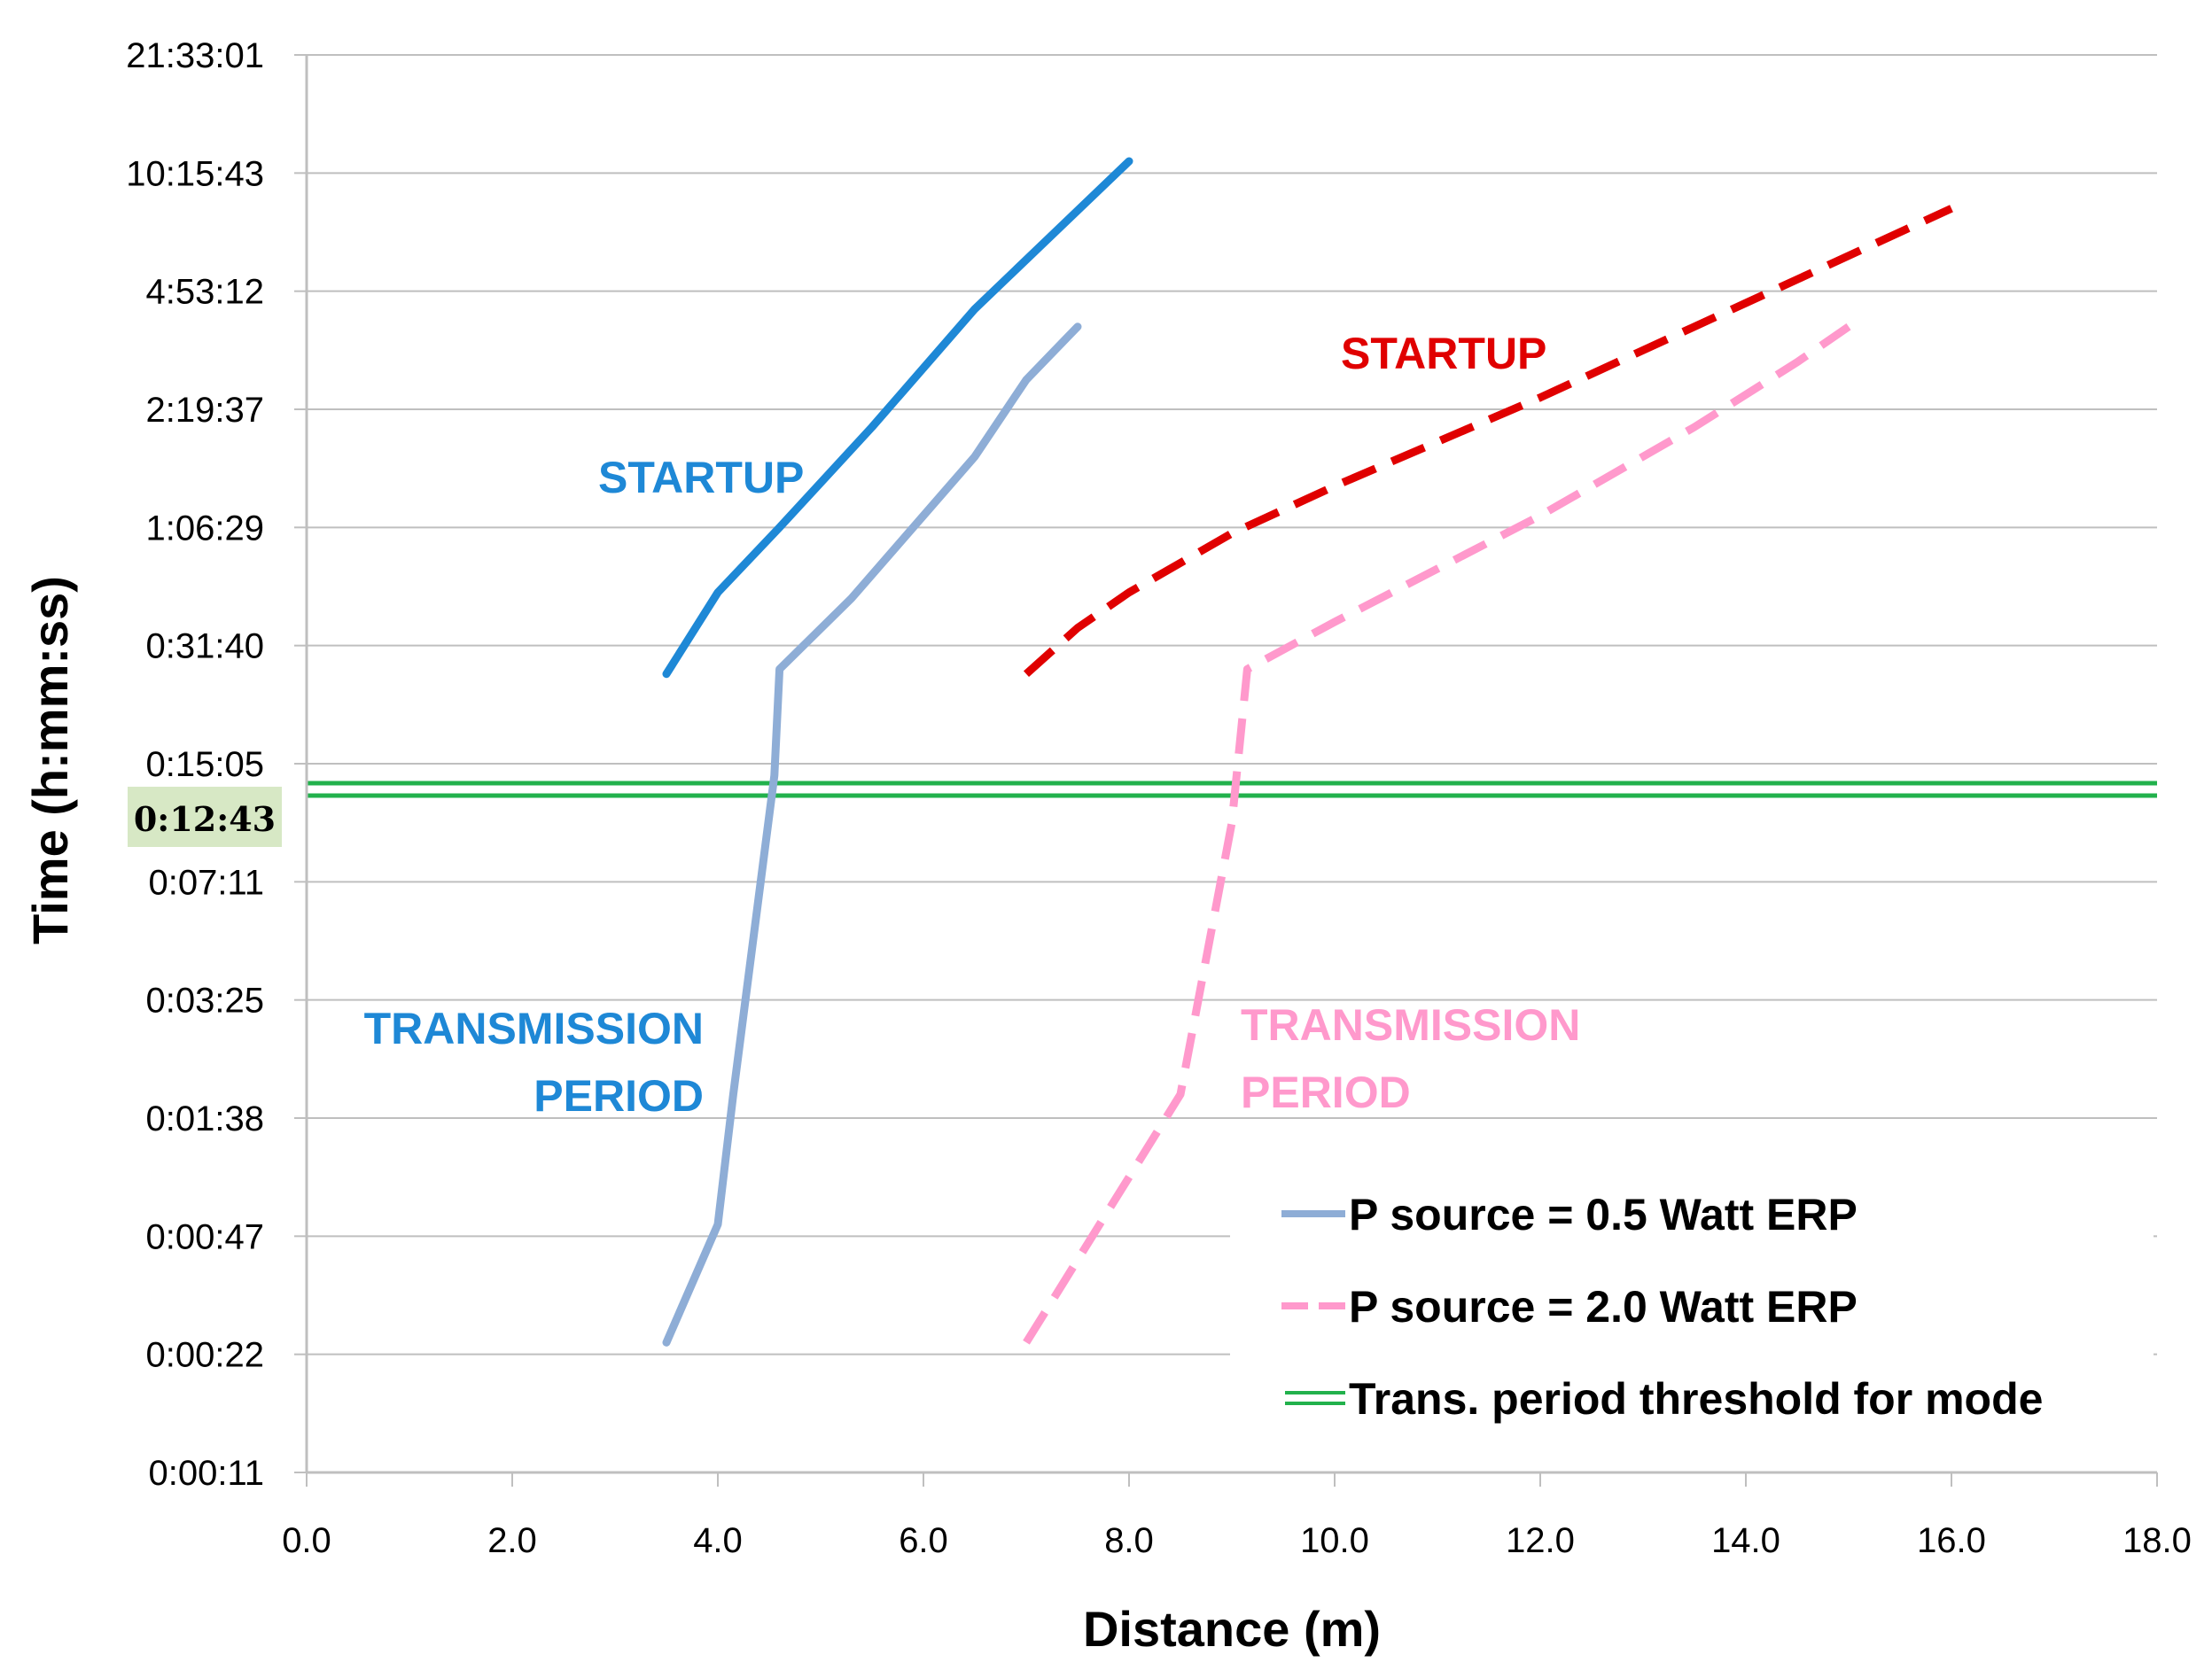  Describe the element at coordinates (195, 173) in the screenshot. I see `y-tick-label: 10:15:43` at that location.